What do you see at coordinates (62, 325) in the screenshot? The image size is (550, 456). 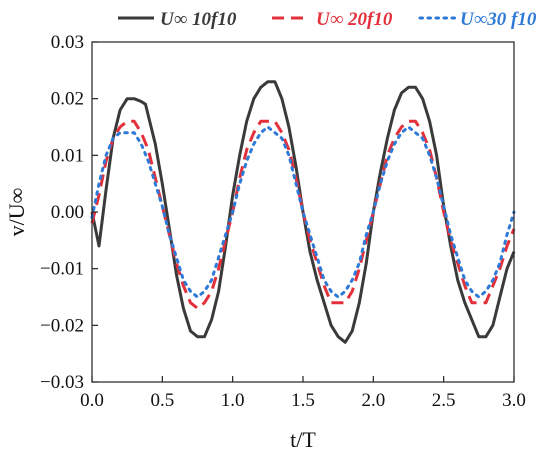 I see `y-tick-label: −0.02` at bounding box center [62, 325].